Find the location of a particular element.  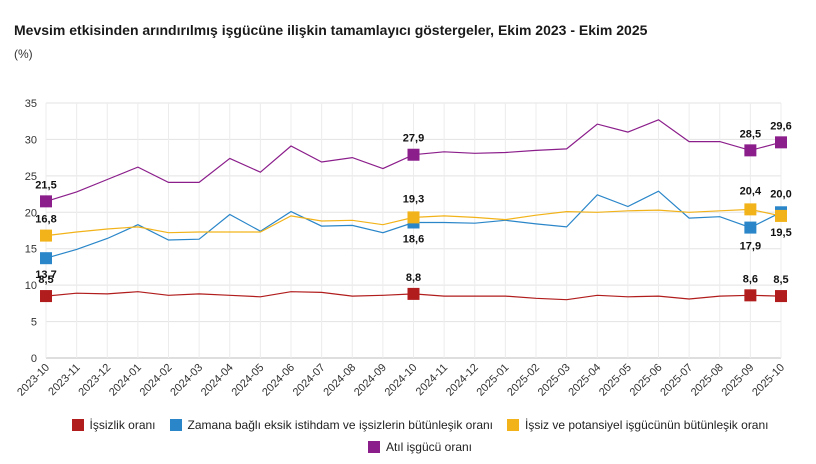

y-tick-label: 25 is located at coordinates (31, 177).